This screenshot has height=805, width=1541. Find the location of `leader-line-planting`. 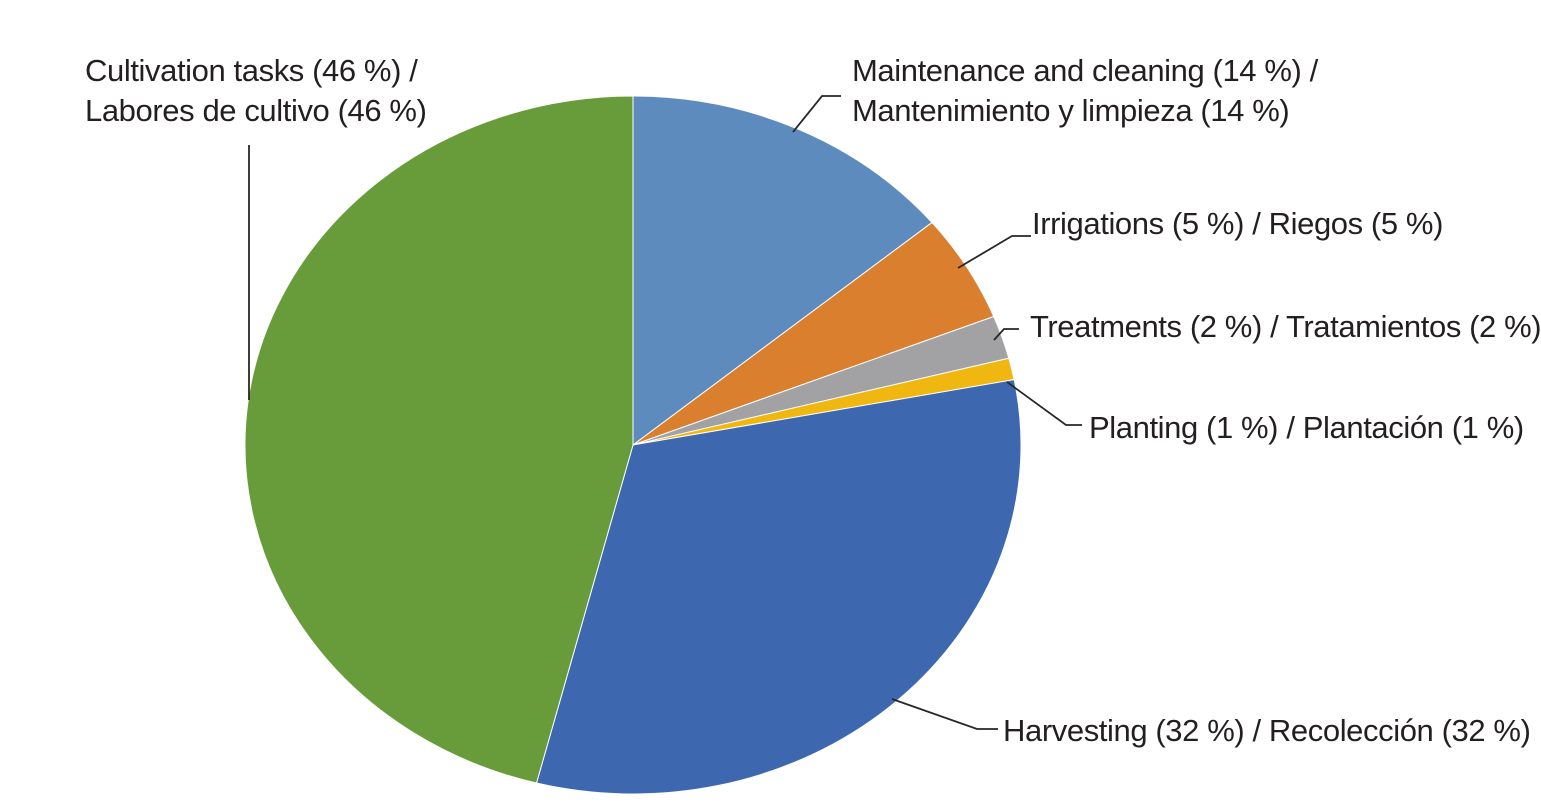

leader-line-planting is located at coordinates (1044, 403).